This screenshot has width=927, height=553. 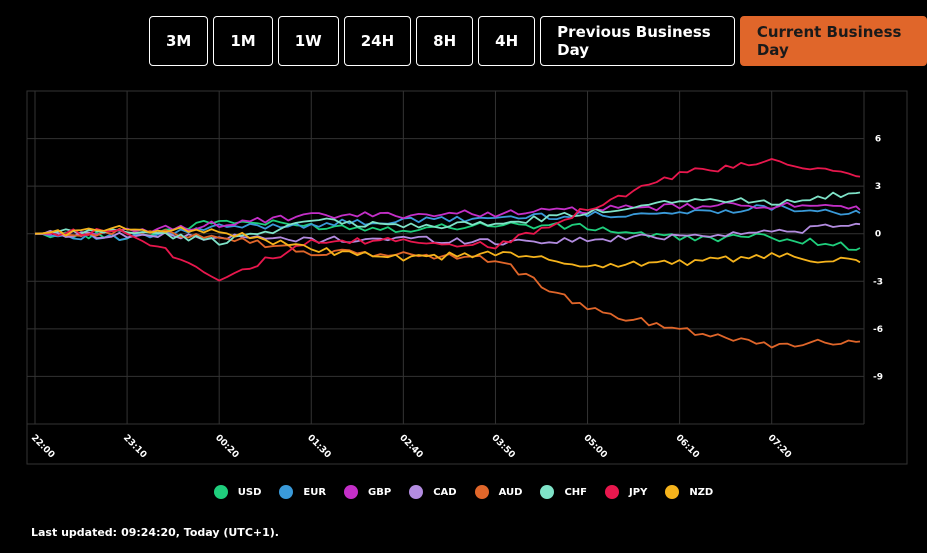 What do you see at coordinates (463, 492) in the screenshot?
I see `chart-legend: USD EUR GBP CAD AUD CHF JPY NZD` at bounding box center [463, 492].